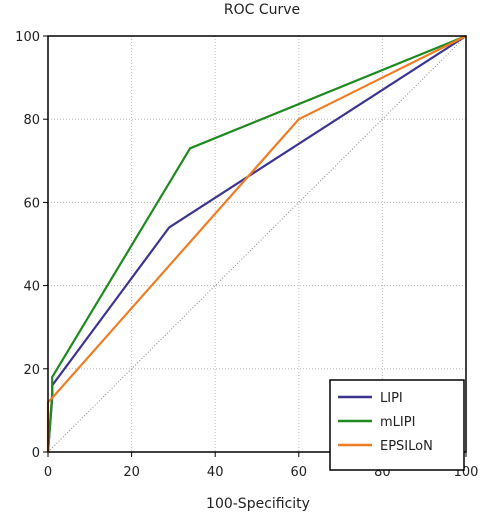 The height and width of the screenshot is (515, 480). What do you see at coordinates (299, 472) in the screenshot?
I see `x-tick-label: 60` at bounding box center [299, 472].